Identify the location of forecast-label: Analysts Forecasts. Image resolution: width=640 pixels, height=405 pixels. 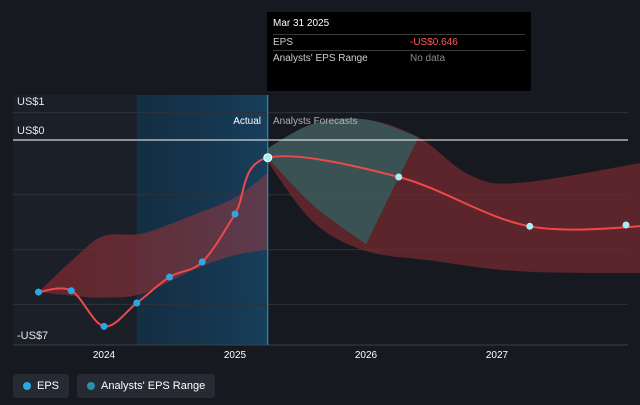
(315, 121).